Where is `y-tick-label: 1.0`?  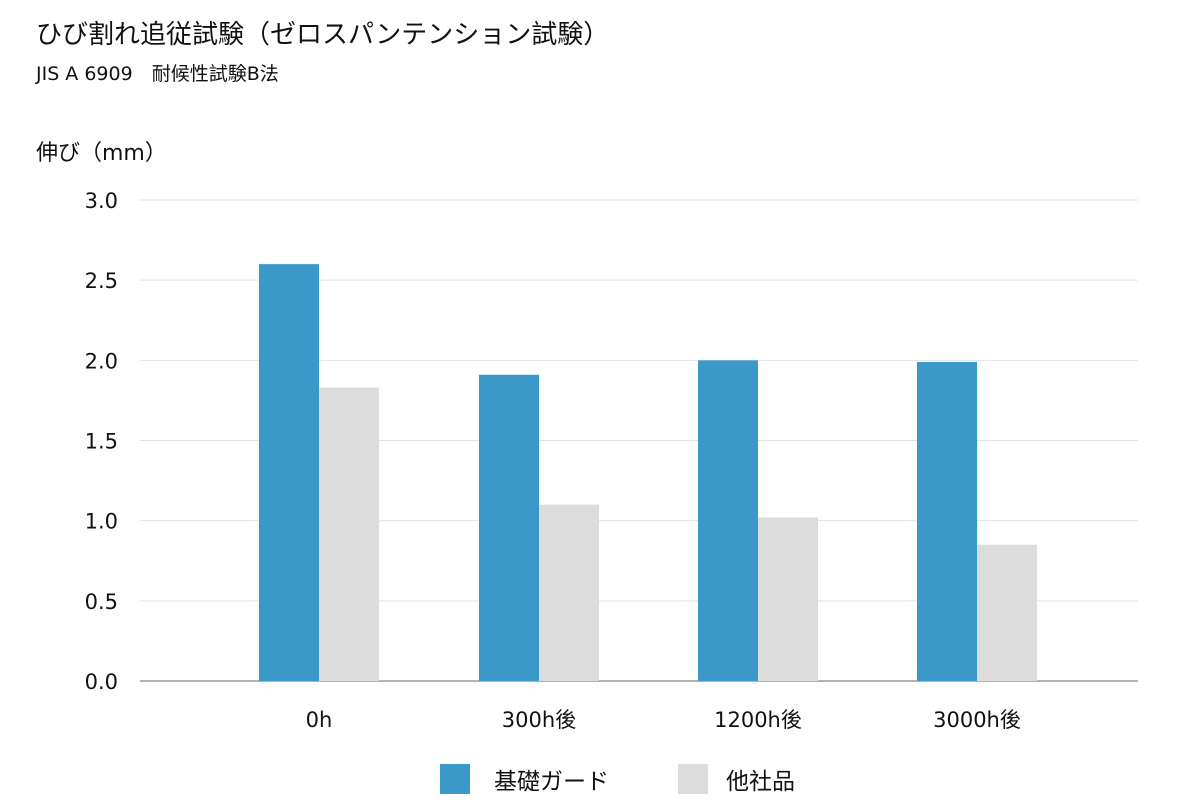 y-tick-label: 1.0 is located at coordinates (101, 522).